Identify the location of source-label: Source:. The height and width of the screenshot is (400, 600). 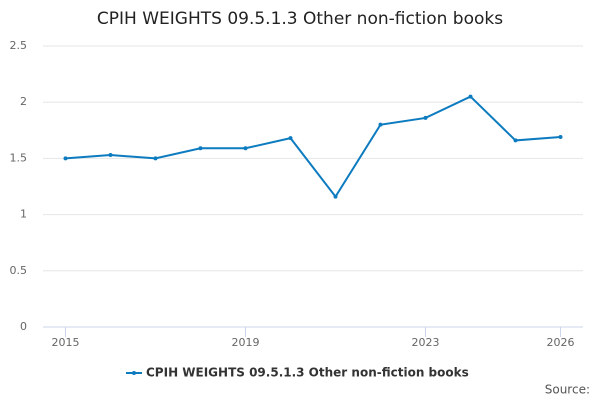
(567, 390).